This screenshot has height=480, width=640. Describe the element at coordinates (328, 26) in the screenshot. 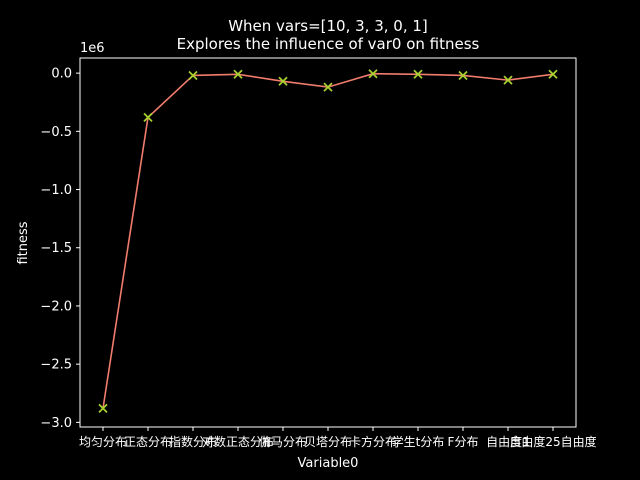

I see `chart-title: When vars=[10, 3, 3, 0, 1]` at that location.